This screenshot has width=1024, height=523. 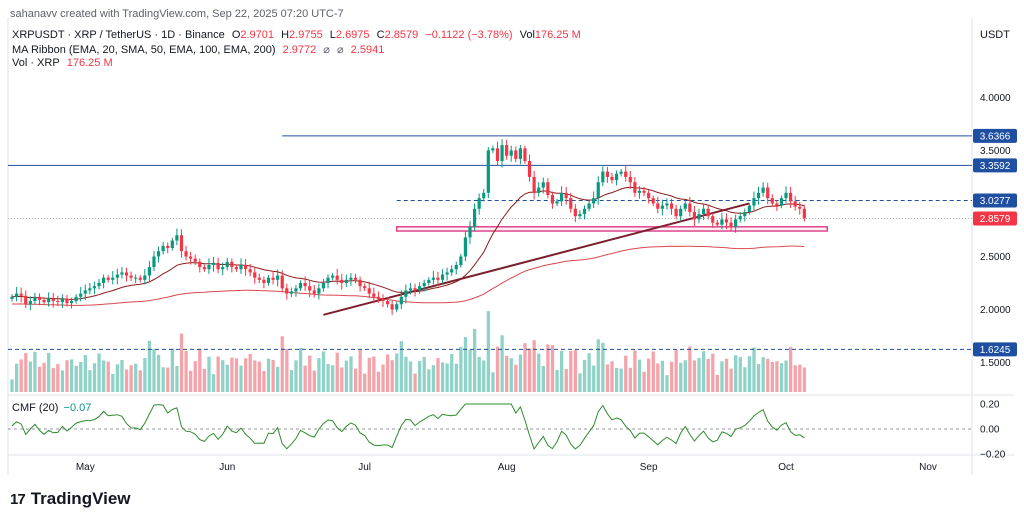 What do you see at coordinates (62, 63) in the screenshot?
I see `volume-legend: Vol · XRP 176.25 M` at bounding box center [62, 63].